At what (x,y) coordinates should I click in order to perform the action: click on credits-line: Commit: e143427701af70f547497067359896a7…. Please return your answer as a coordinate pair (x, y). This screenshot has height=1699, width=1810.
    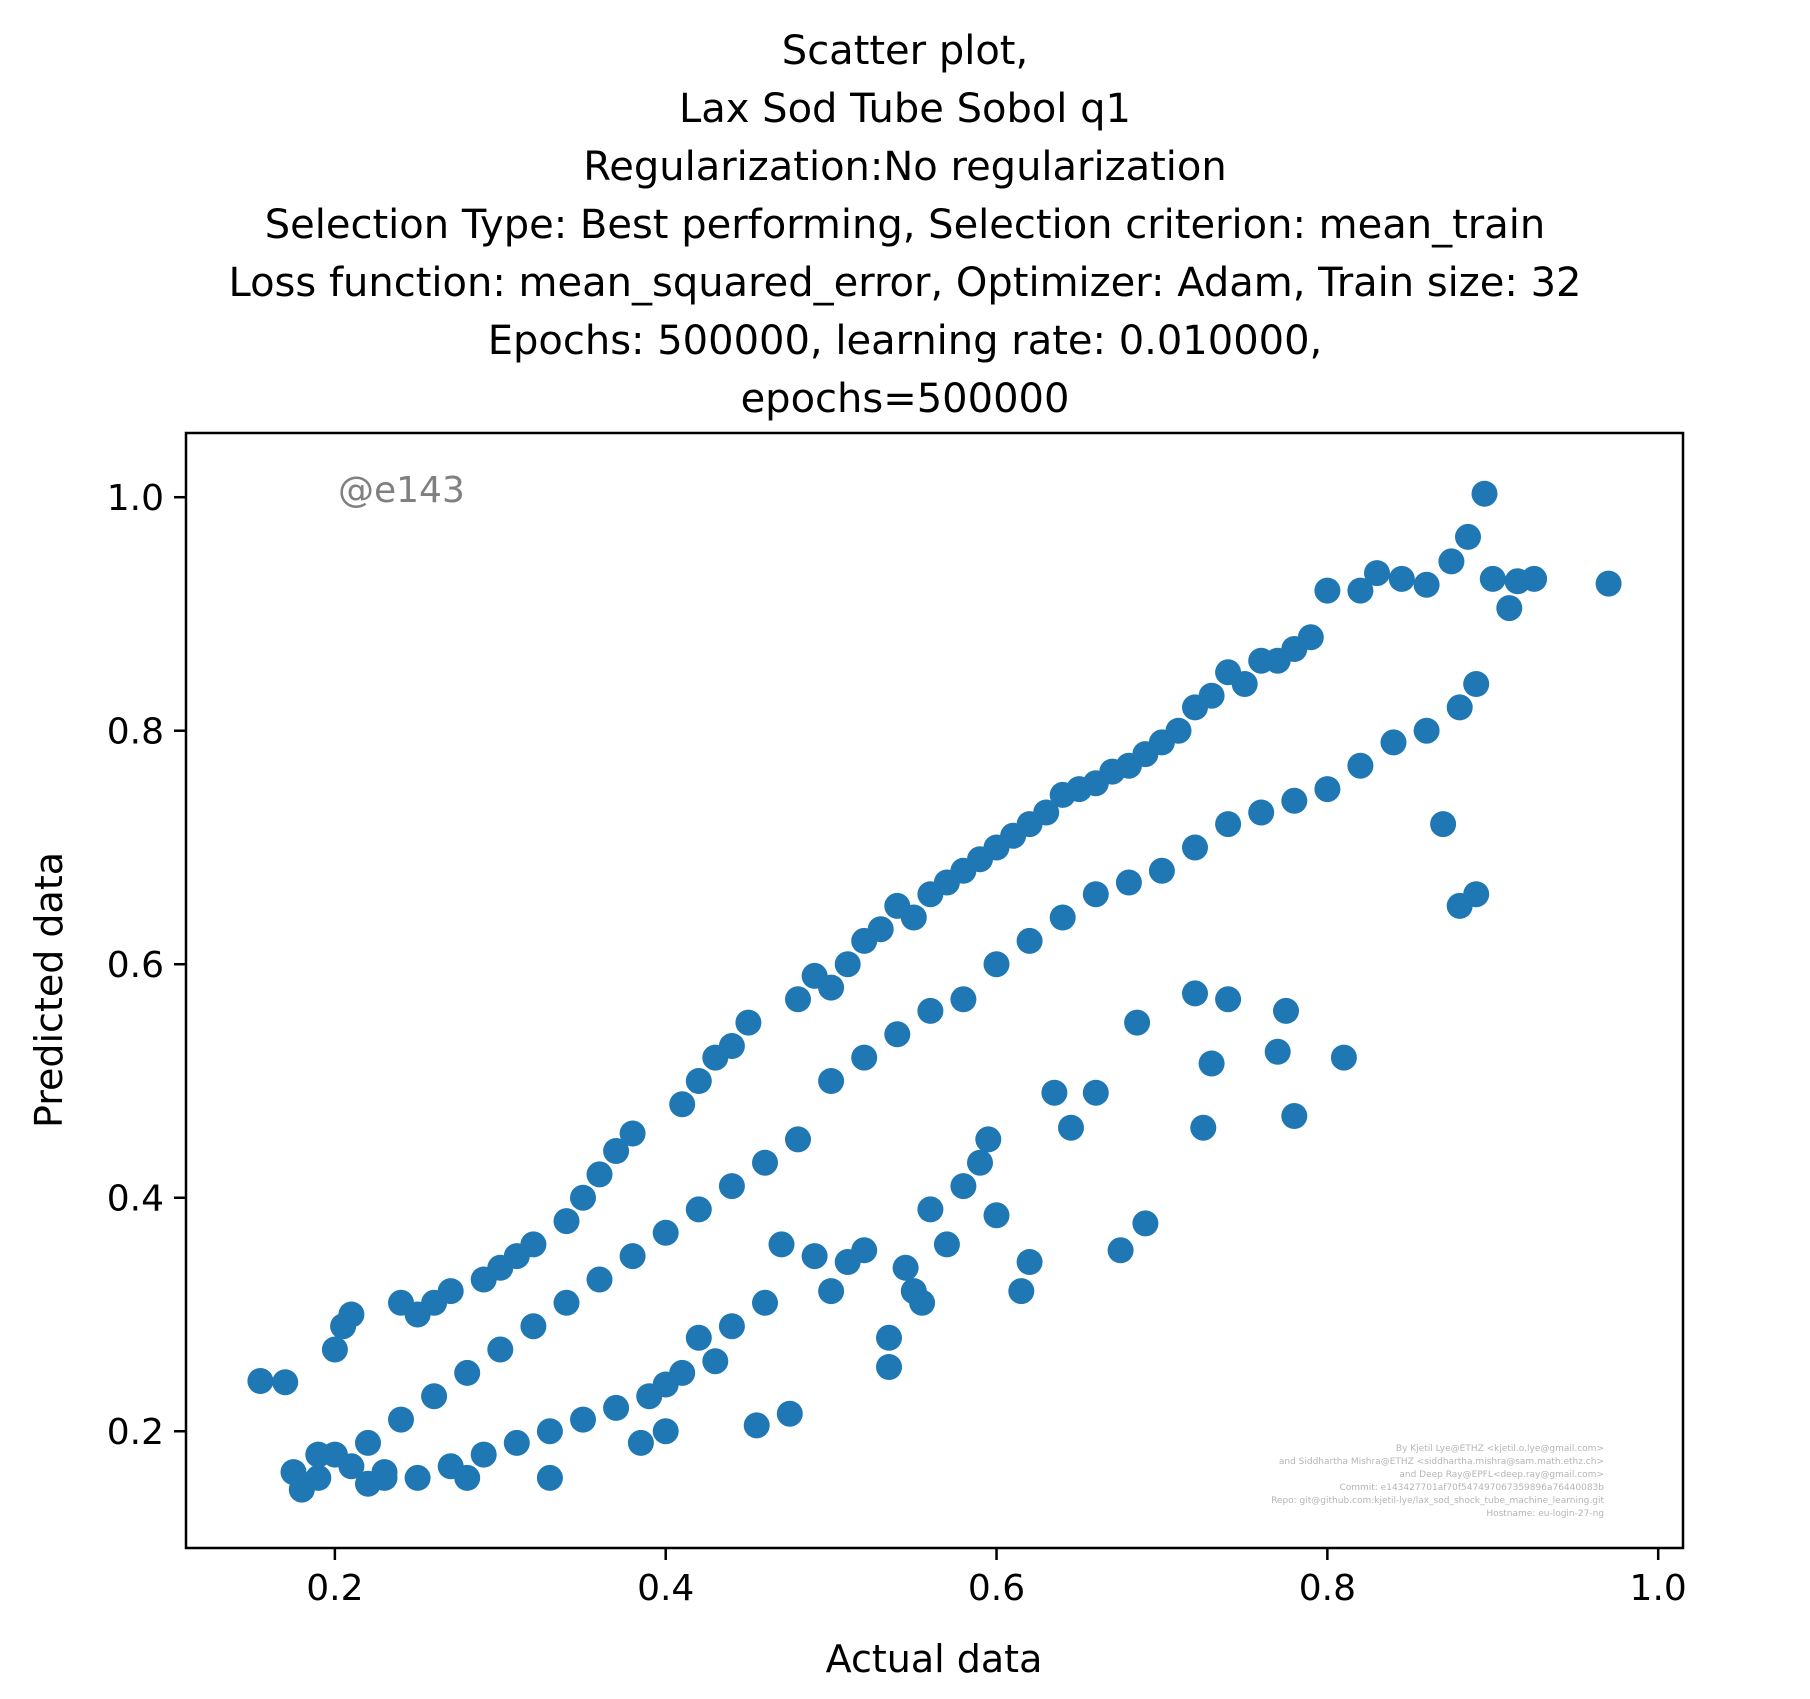
    Looking at the image, I should click on (1471, 1488).